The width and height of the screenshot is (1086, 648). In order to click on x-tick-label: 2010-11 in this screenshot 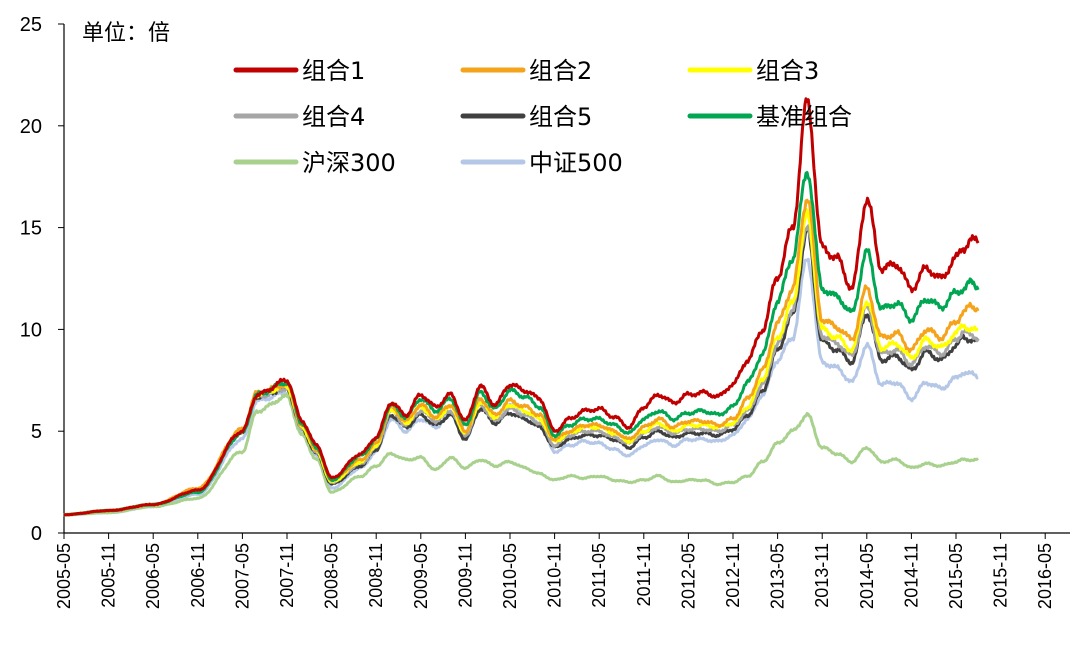, I will do `click(555, 575)`.